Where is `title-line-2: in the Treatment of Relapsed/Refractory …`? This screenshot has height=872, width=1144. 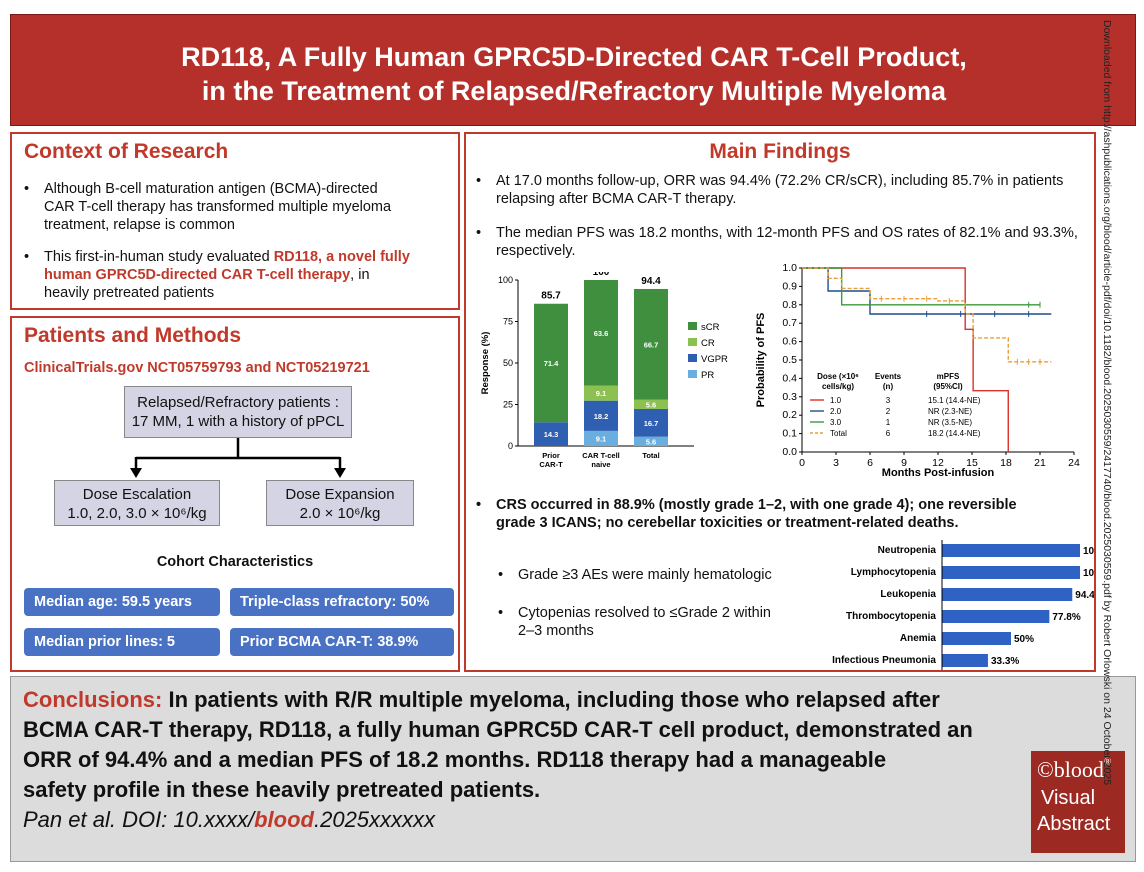 title-line-2: in the Treatment of Relapsed/Refractory … is located at coordinates (574, 91).